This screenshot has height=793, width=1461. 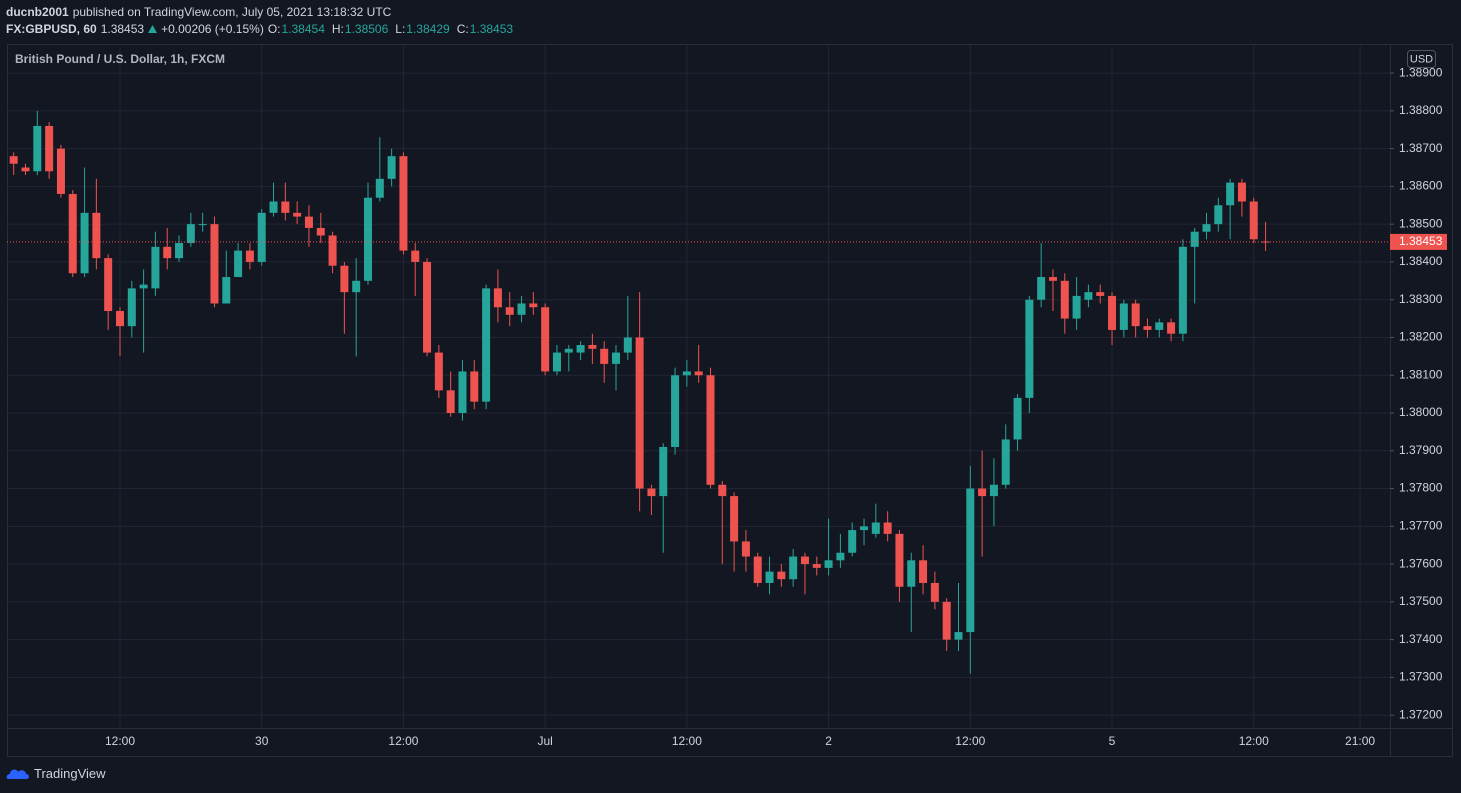 What do you see at coordinates (122, 29) in the screenshot?
I see `last: 1.38453` at bounding box center [122, 29].